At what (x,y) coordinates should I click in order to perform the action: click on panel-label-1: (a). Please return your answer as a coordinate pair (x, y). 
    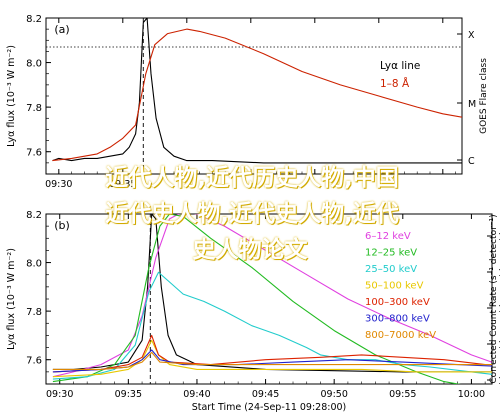
    Looking at the image, I should click on (61, 29).